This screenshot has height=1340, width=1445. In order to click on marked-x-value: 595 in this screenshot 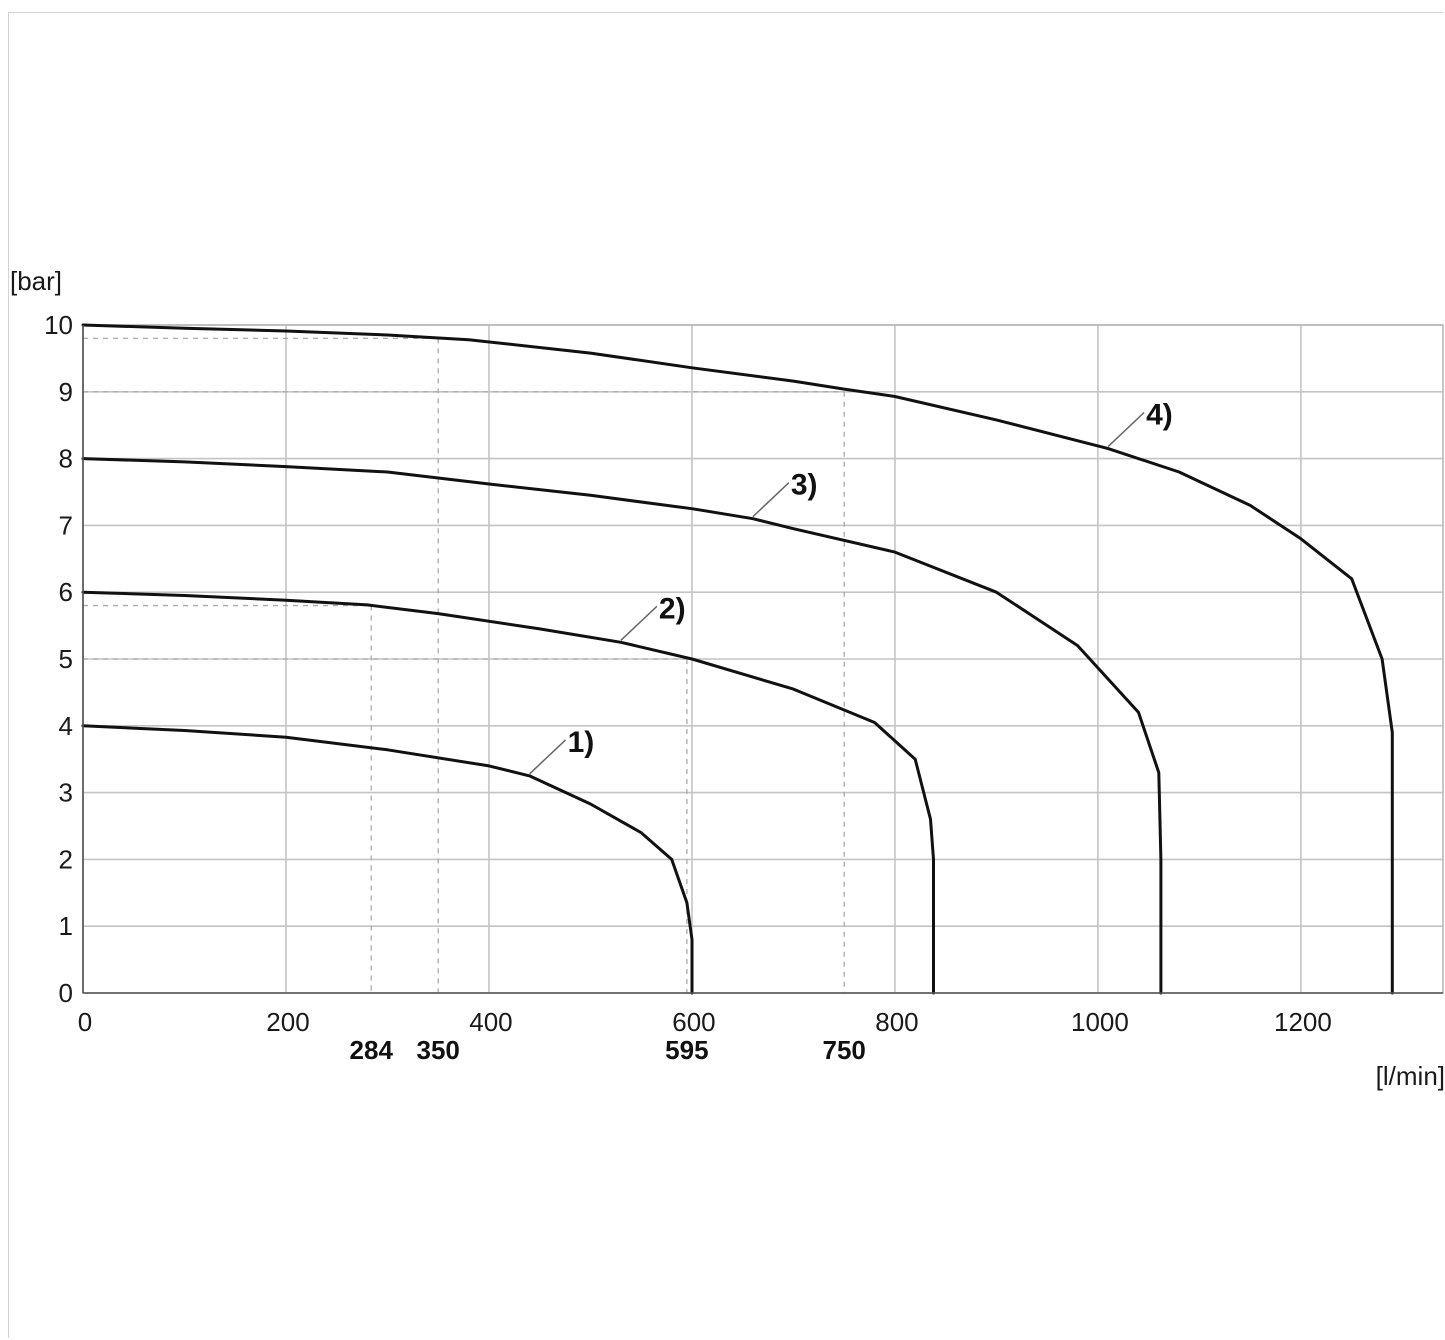, I will do `click(686, 1050)`.